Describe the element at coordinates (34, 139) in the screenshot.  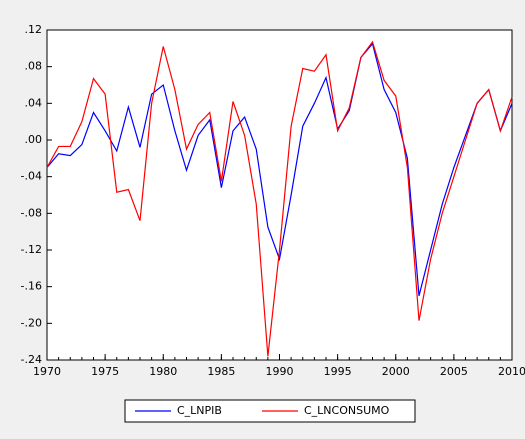
I see `y-tick-label: .00` at that location.